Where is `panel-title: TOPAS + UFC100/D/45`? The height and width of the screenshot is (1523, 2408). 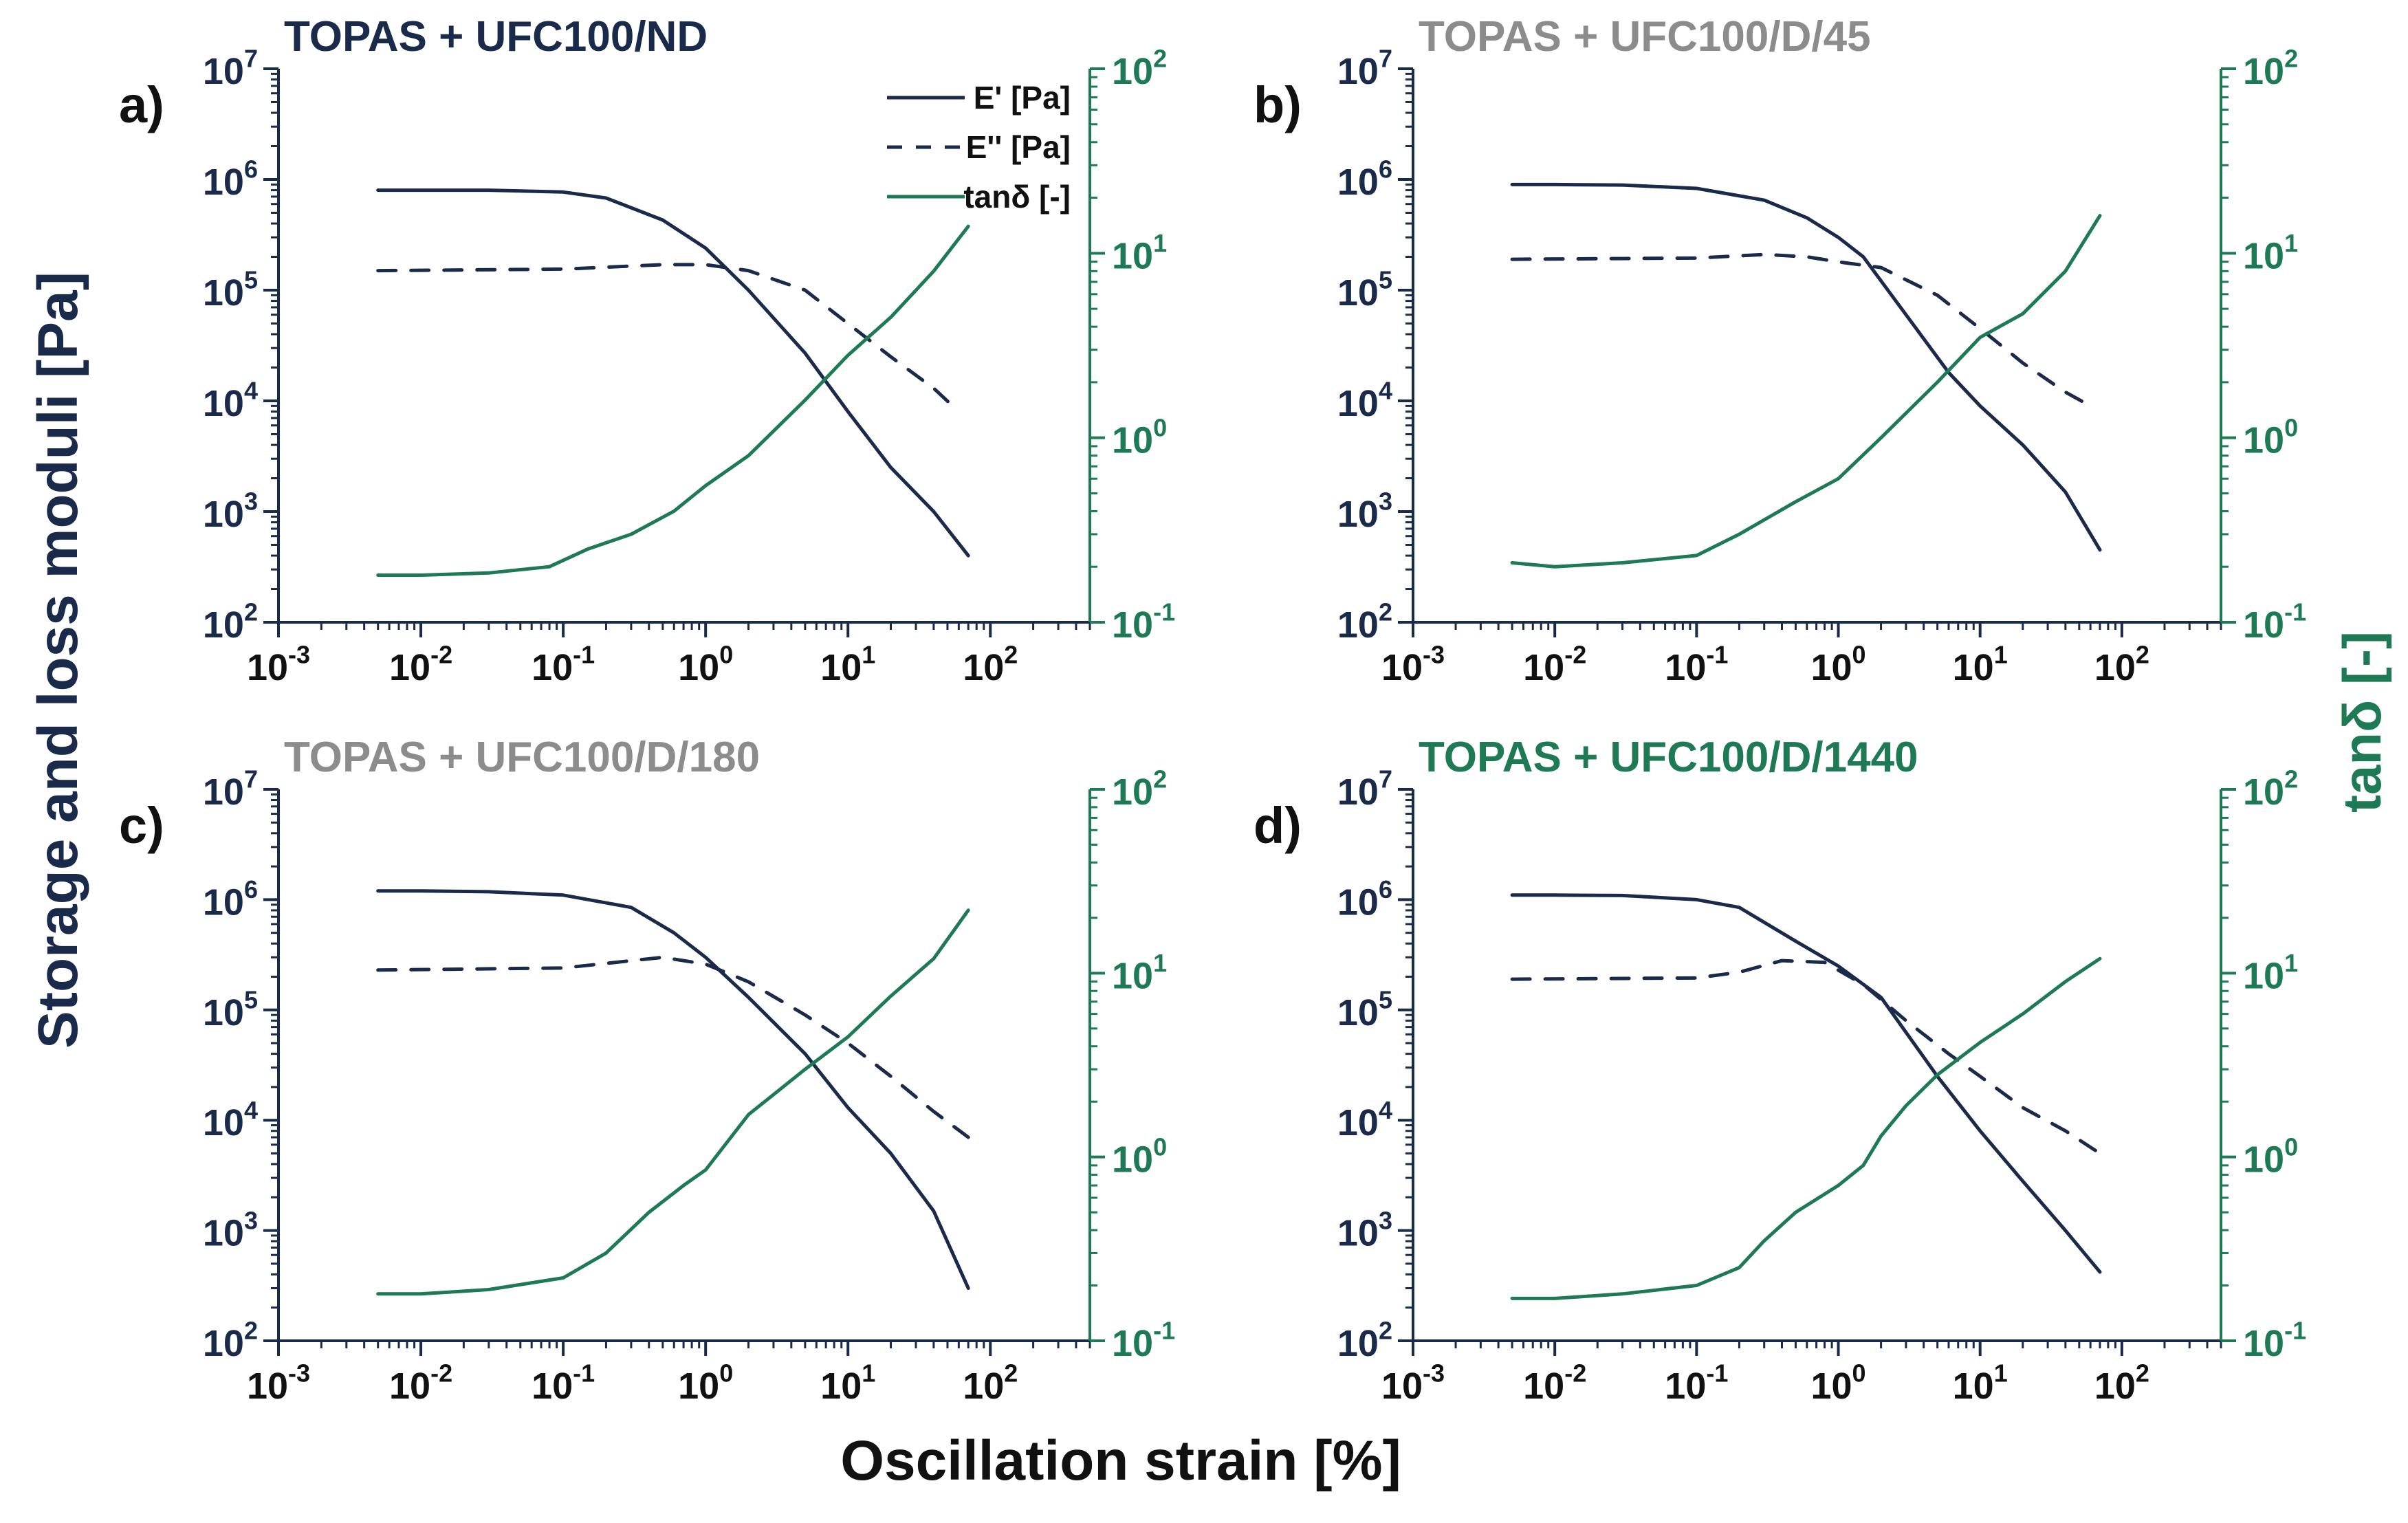
panel-title: TOPAS + UFC100/D/45 is located at coordinates (1645, 37).